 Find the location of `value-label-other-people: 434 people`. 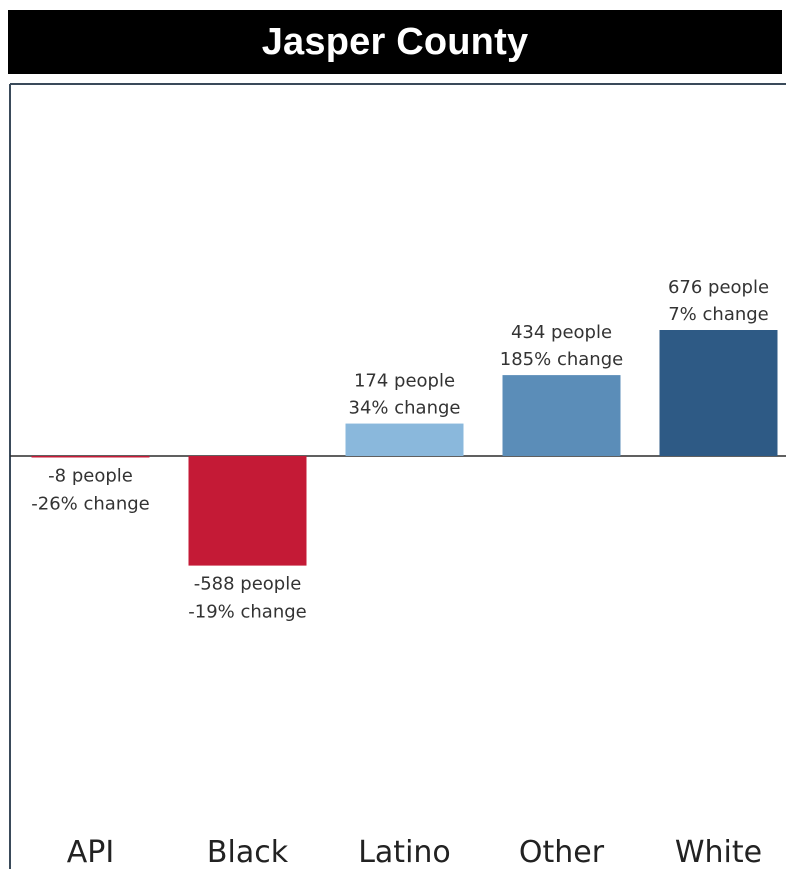

value-label-other-people: 434 people is located at coordinates (561, 332).